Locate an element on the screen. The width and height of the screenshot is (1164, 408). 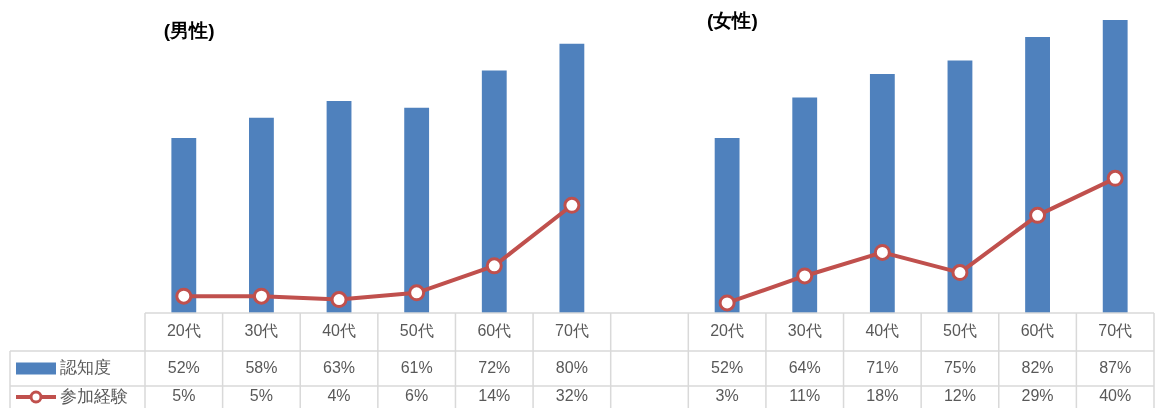
data-label: 6% is located at coordinates (417, 396).